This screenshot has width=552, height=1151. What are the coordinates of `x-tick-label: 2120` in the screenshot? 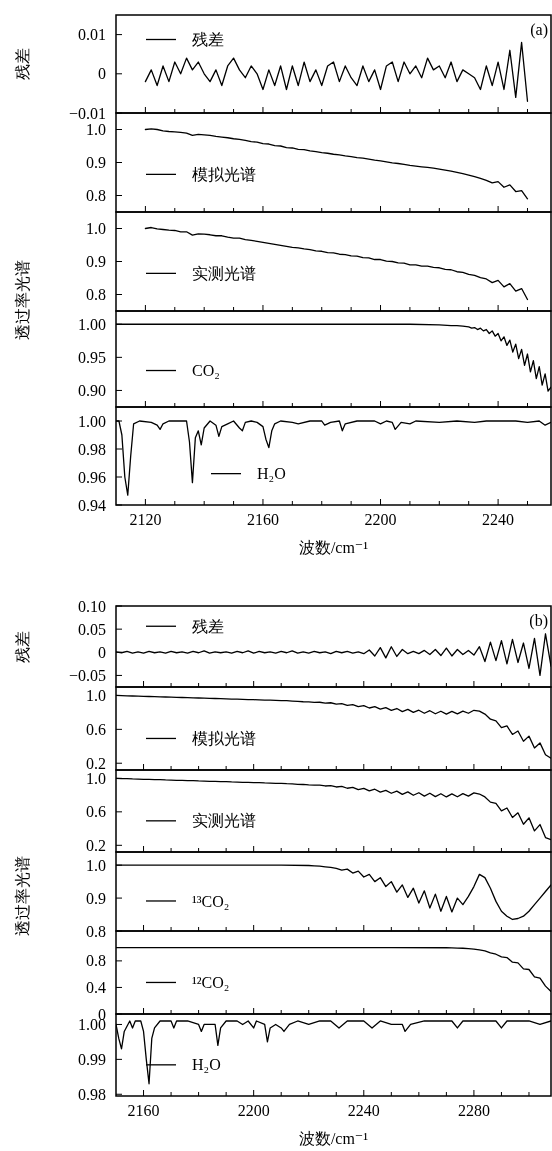 It's located at (145, 519).